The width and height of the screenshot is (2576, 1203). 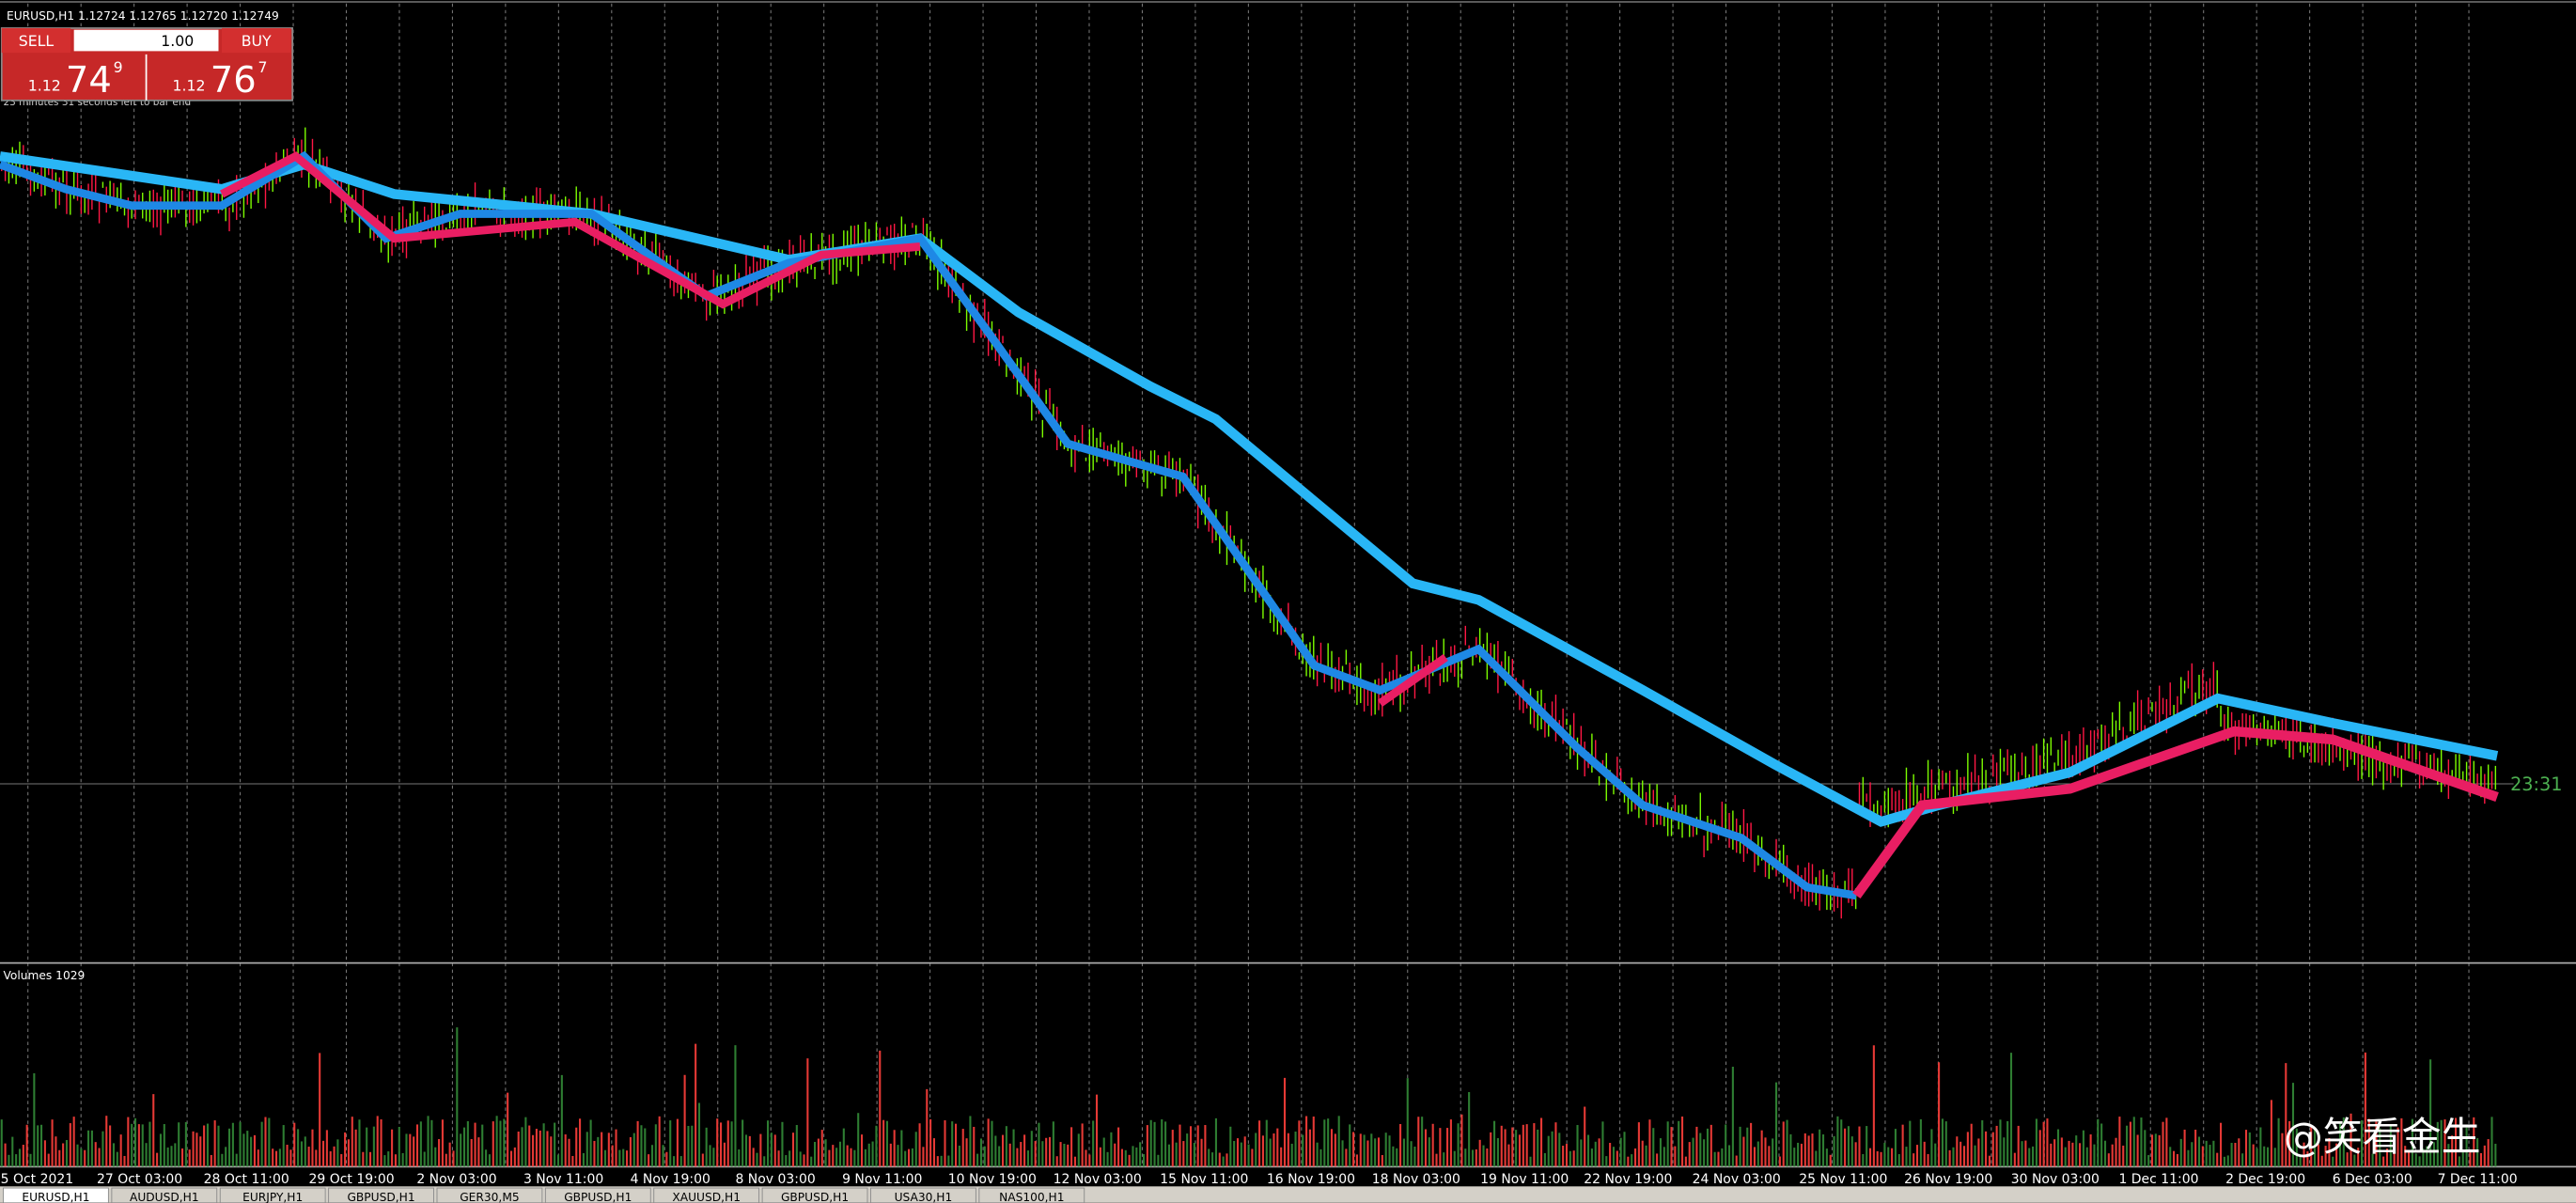 I want to click on sell-price-big: 1.12, so click(x=44, y=85).